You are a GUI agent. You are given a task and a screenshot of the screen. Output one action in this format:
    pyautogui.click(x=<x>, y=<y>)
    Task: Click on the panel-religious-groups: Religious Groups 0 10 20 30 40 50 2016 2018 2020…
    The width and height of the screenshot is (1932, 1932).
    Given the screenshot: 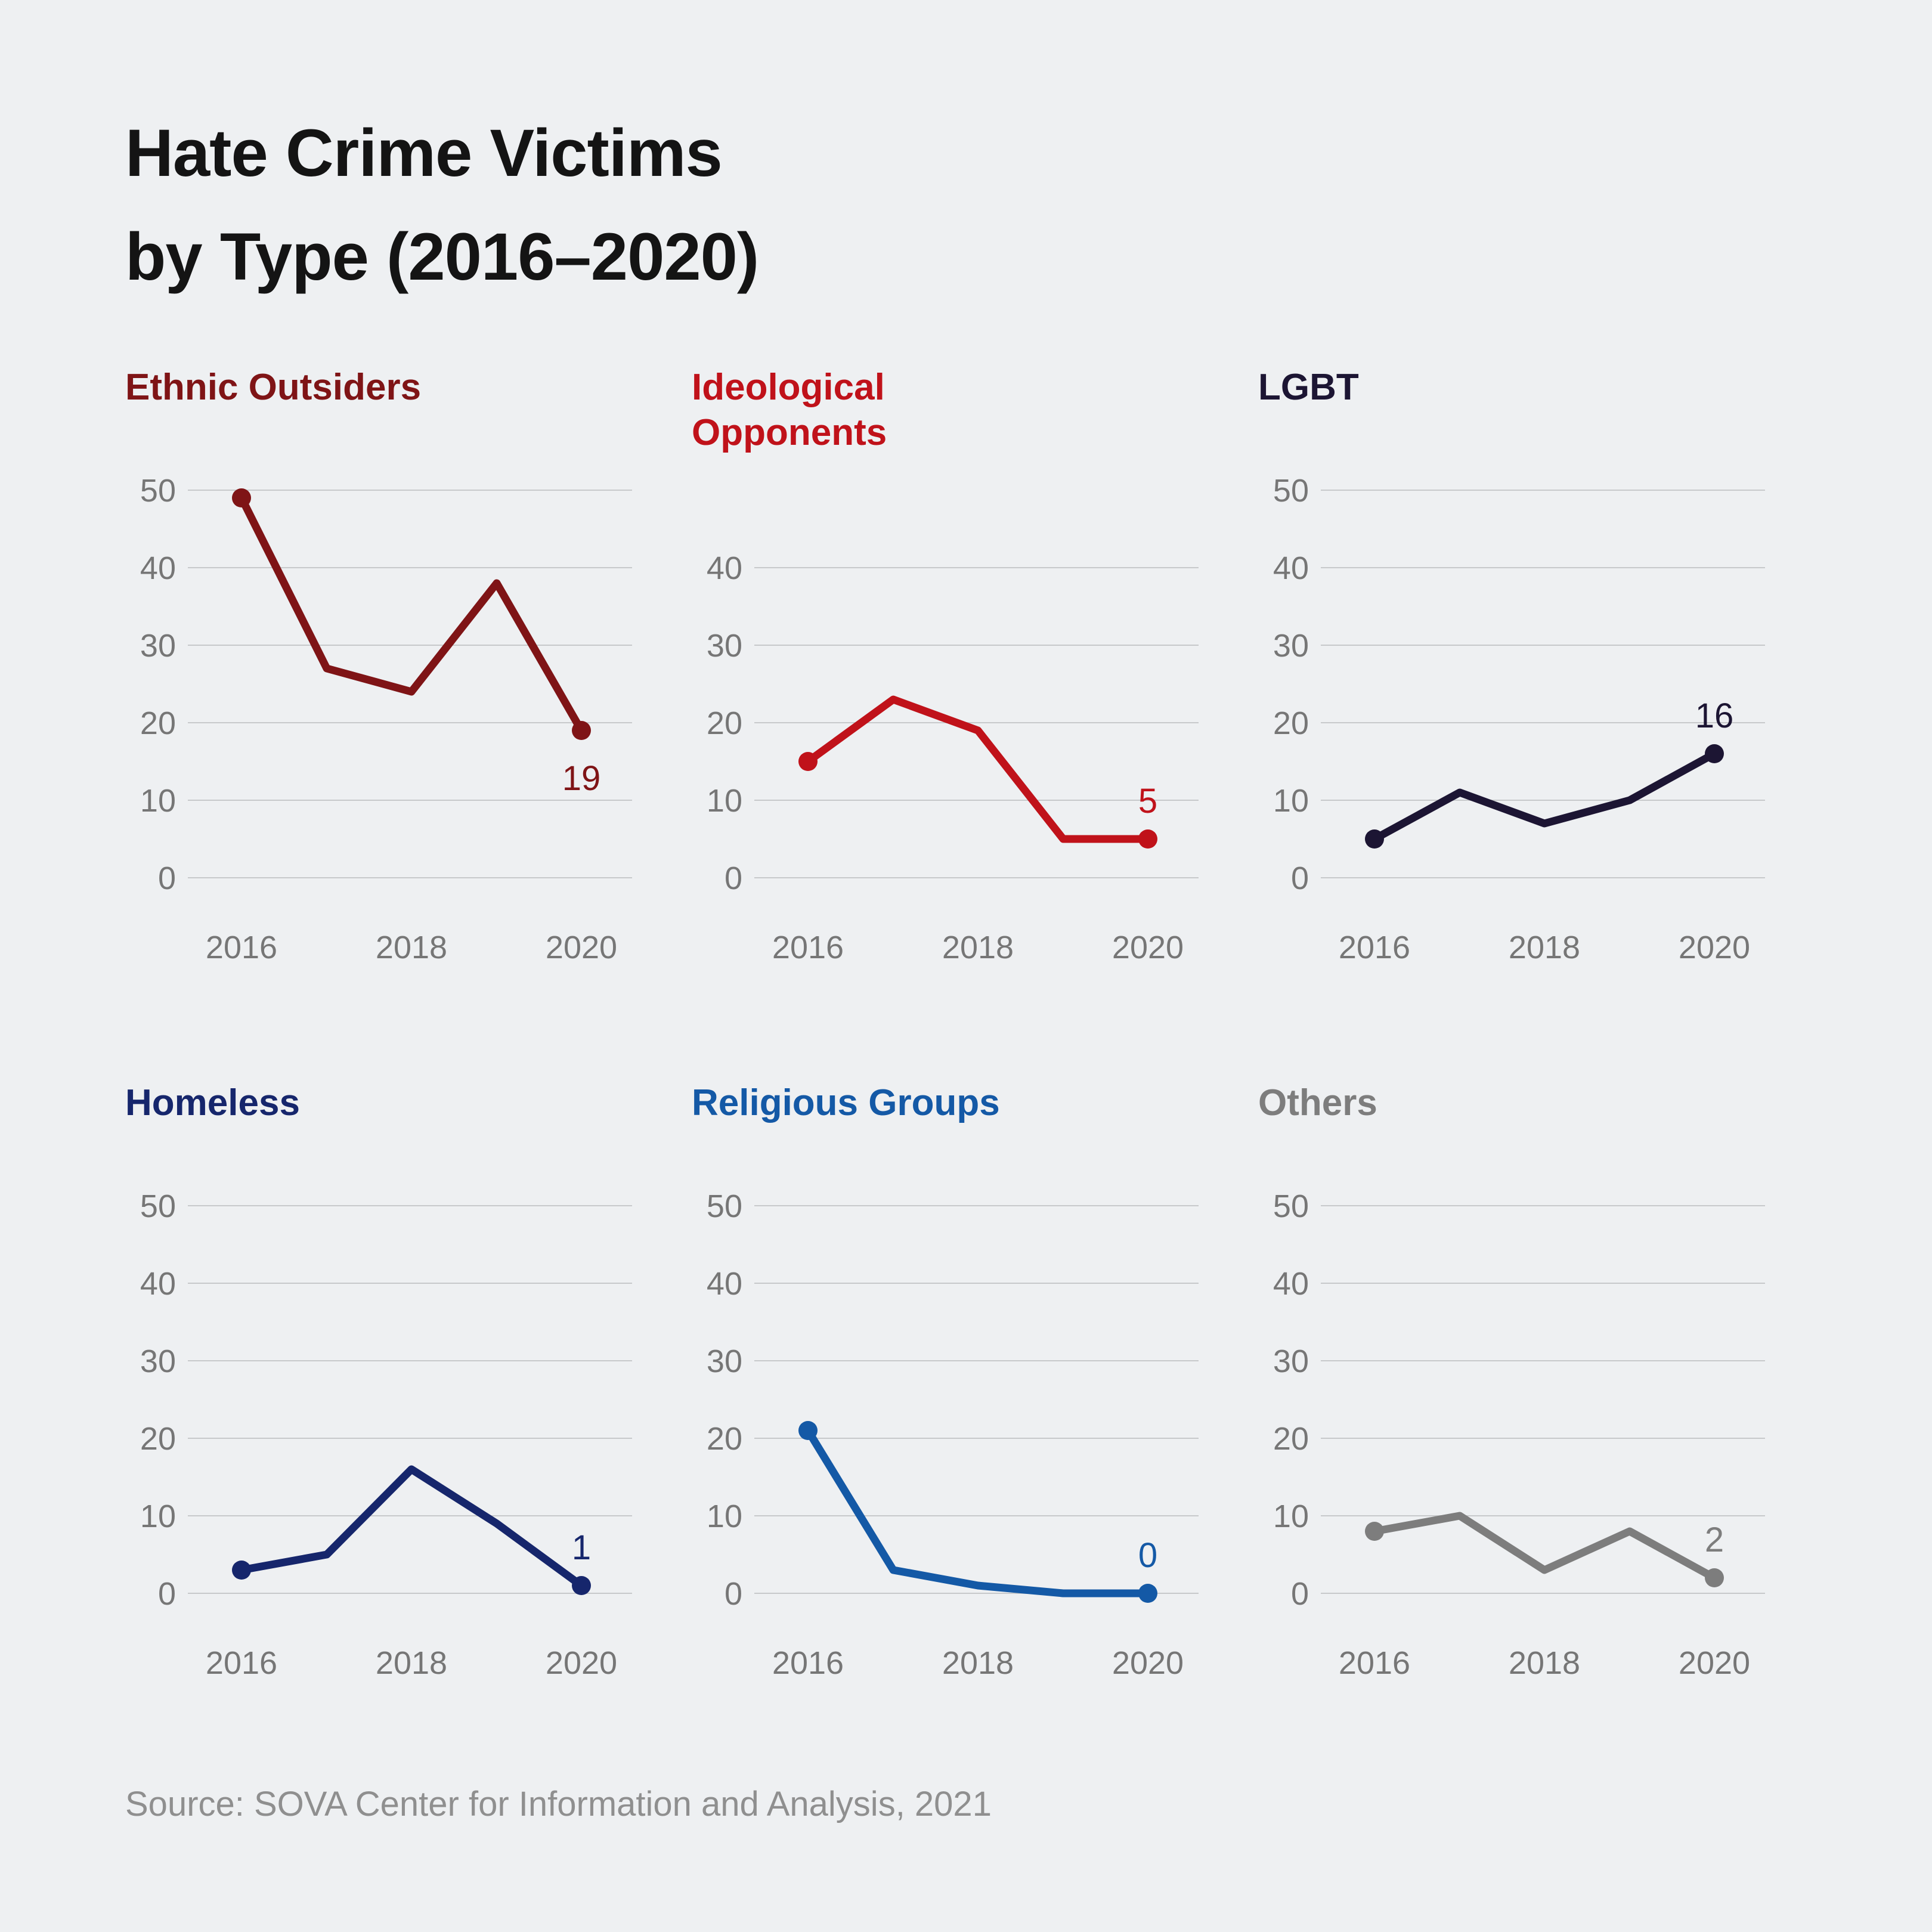 What is the action you would take?
    pyautogui.click(x=975, y=1387)
    